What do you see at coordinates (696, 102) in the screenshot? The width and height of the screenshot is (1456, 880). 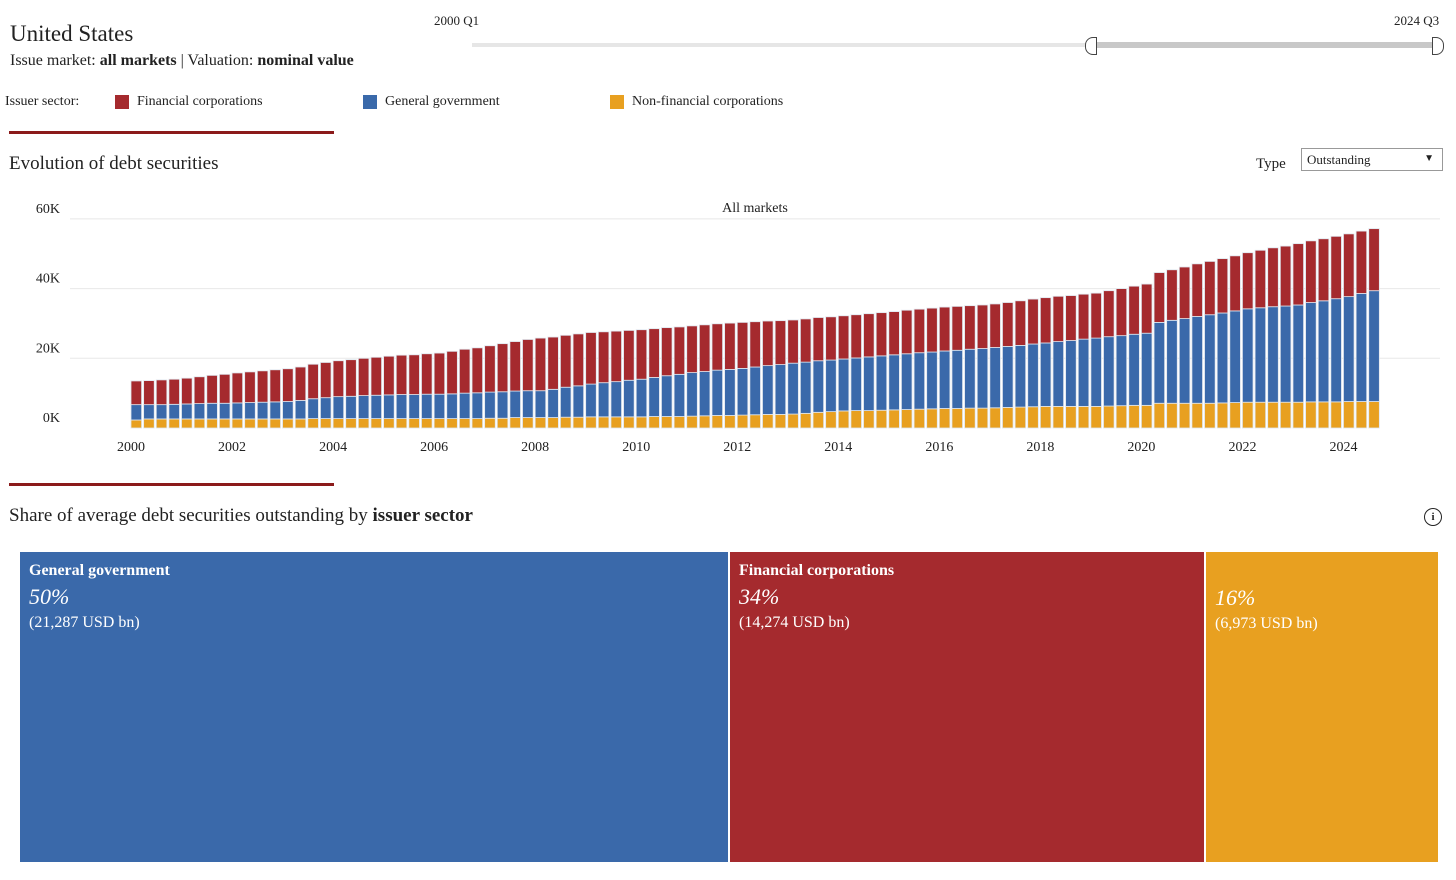 I see `legend-item-nonfinancial: Non-financial corporations` at bounding box center [696, 102].